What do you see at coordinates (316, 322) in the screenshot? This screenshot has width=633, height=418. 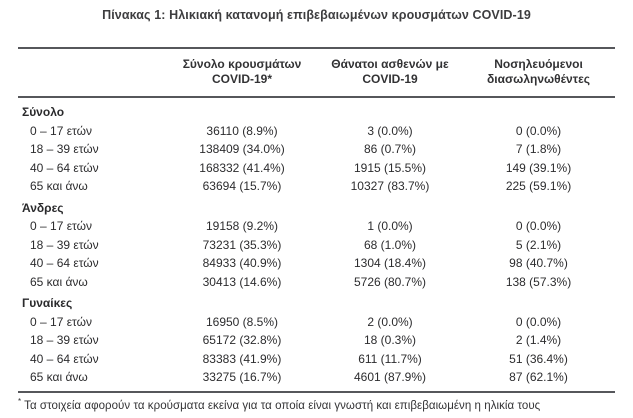 I see `table-row: 0 – 17 ετών 16950 (8.5%) 2 (0.0%) 0 (0.0%)` at bounding box center [316, 322].